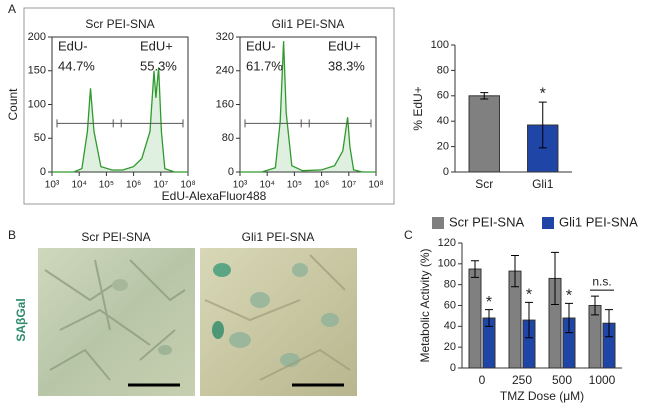 The image size is (660, 406). What do you see at coordinates (225, 37) in the screenshot?
I see `y-tick-label: 320` at bounding box center [225, 37].